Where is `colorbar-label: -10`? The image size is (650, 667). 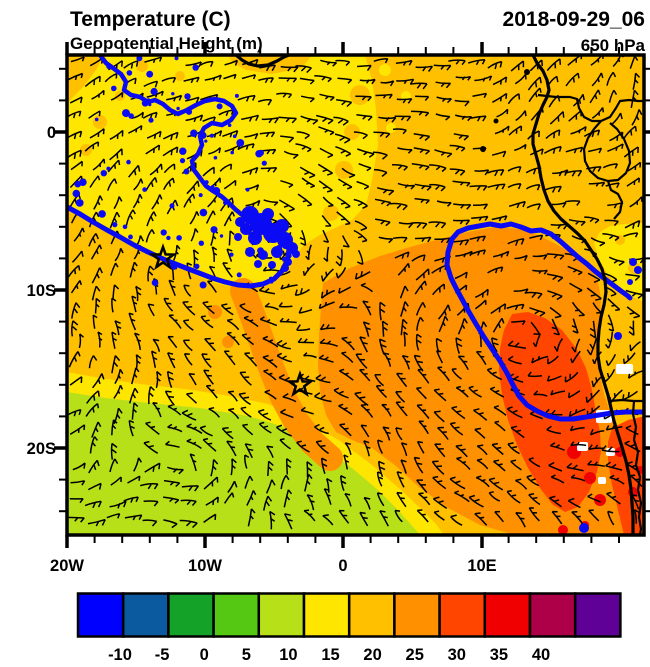
colorbar-label: -10 is located at coordinates (120, 655).